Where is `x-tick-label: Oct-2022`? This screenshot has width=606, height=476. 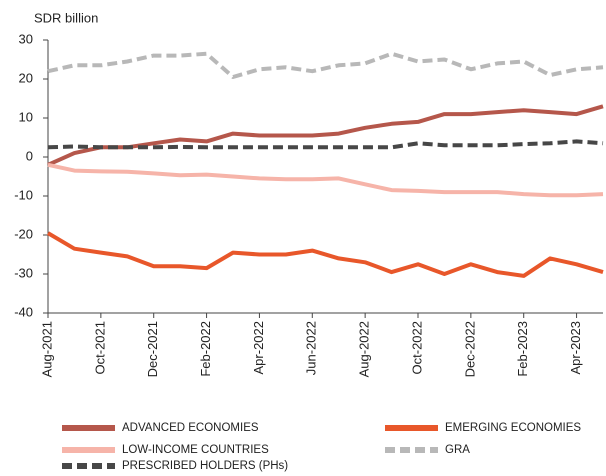
x-tick-label: Oct-2022 is located at coordinates (416, 347).